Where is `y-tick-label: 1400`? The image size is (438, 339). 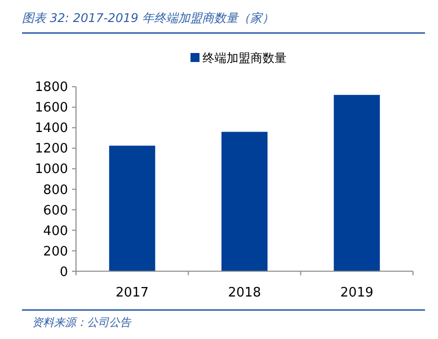
y-tick-label: 1400 is located at coordinates (51, 128).